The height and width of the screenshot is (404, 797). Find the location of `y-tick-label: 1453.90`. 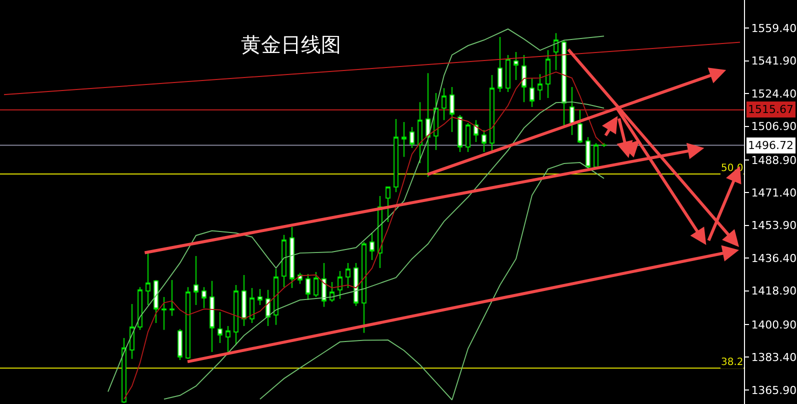

y-tick-label: 1453.90 is located at coordinates (774, 225).